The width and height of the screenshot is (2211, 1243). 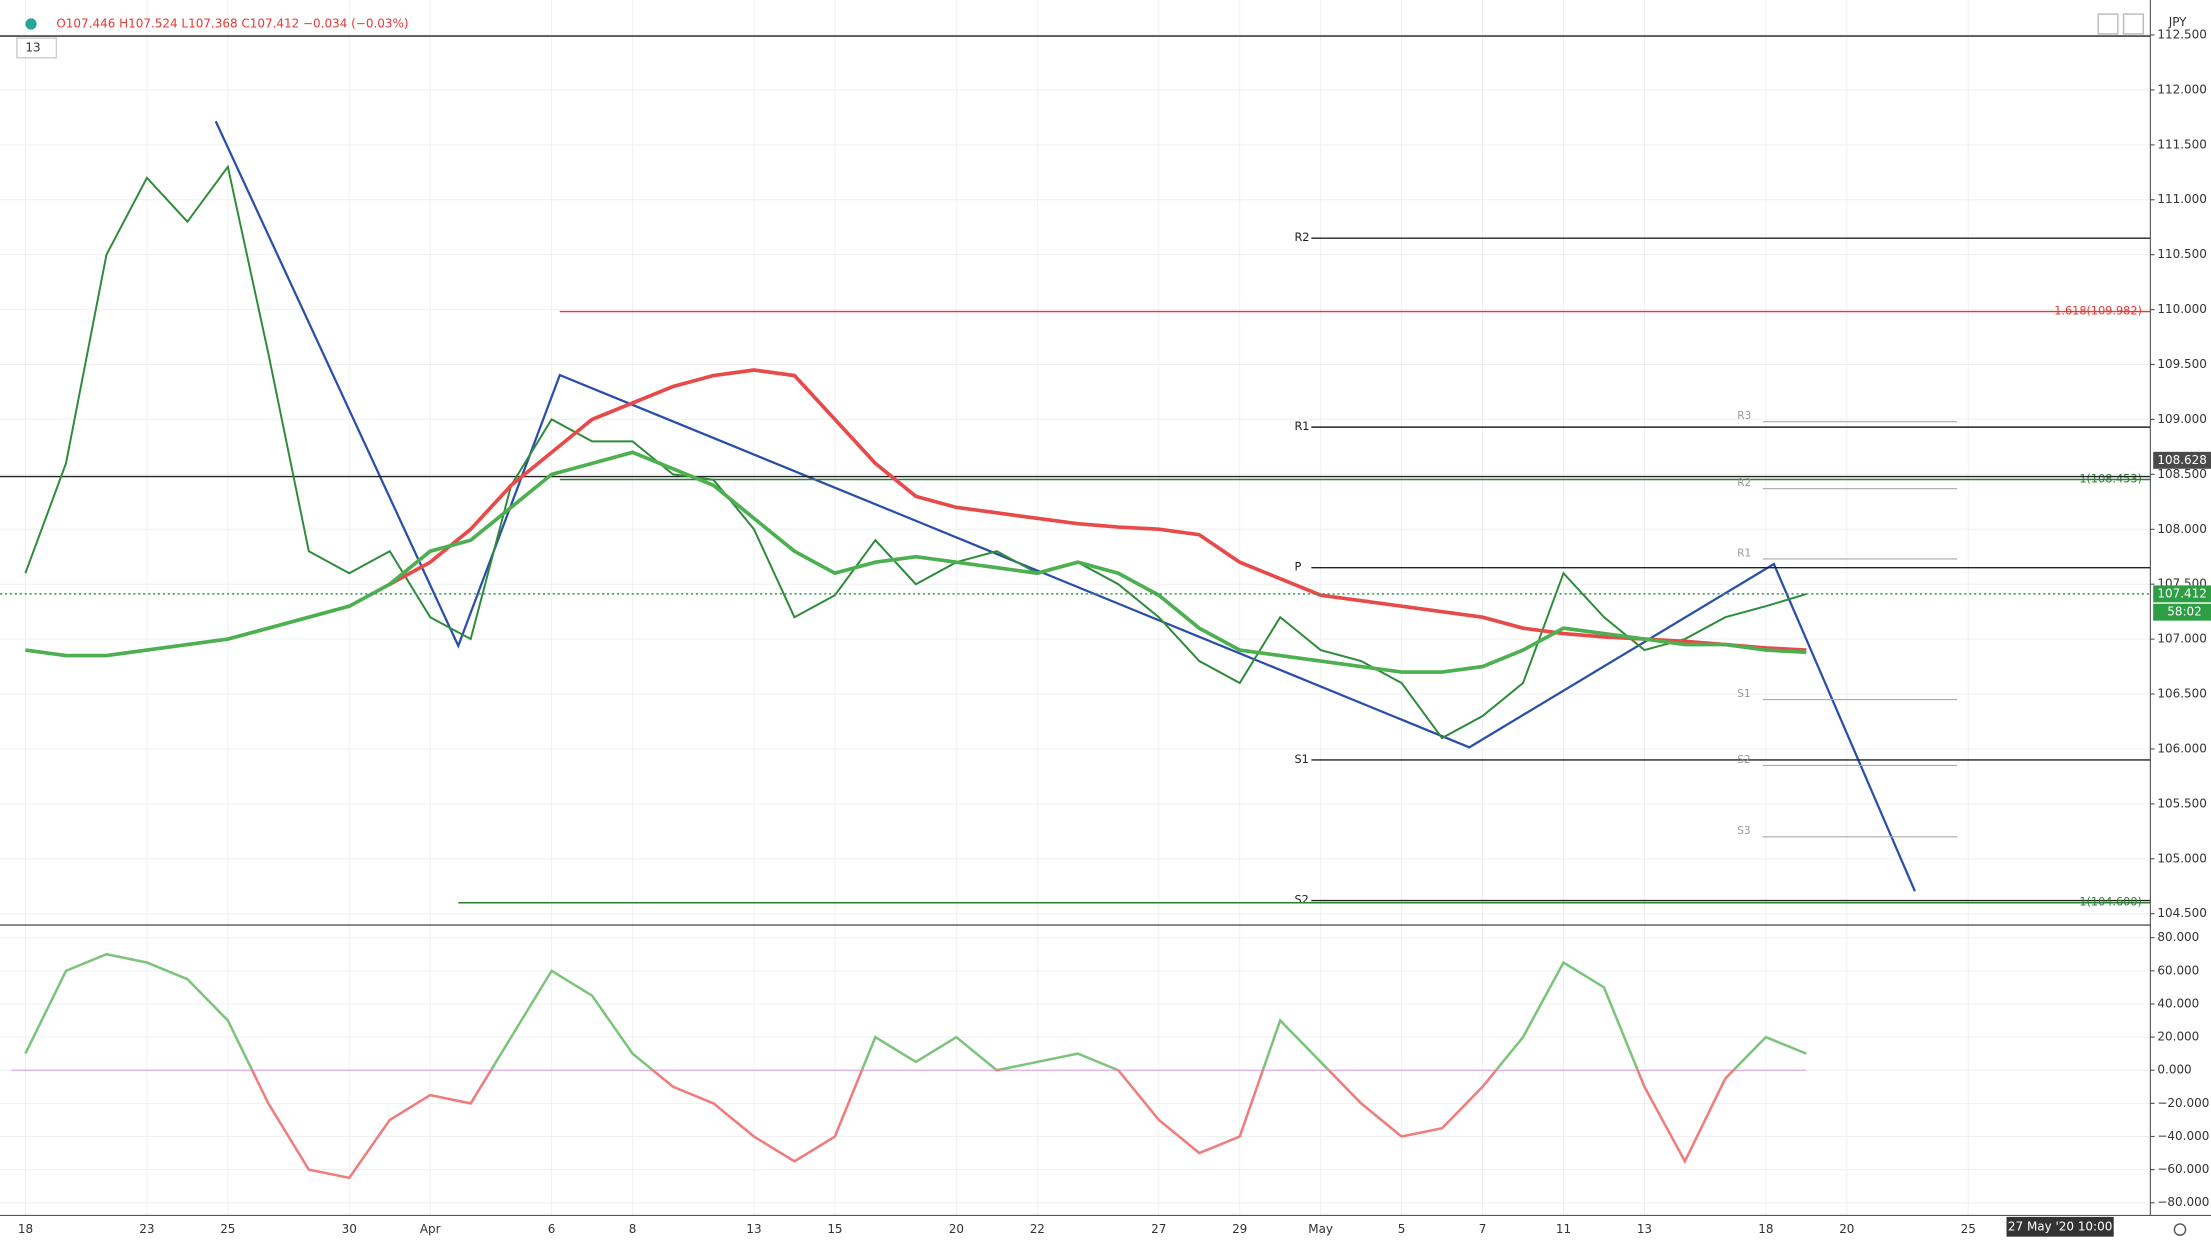 I want to click on y-tick-label: 40.000, so click(x=2178, y=1003).